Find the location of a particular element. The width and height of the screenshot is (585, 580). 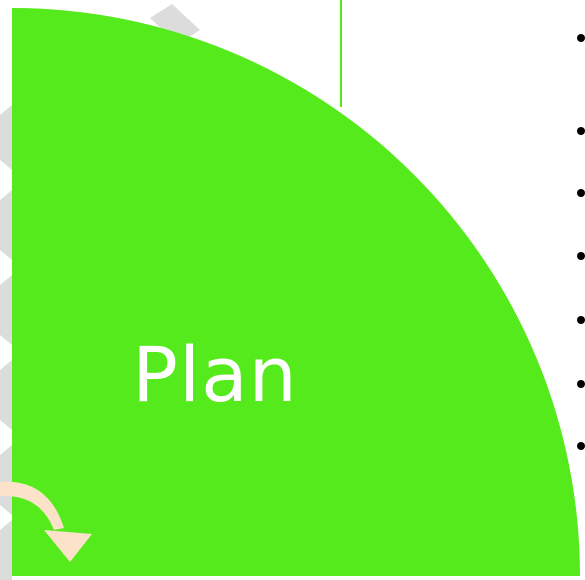

curved-arrow-icon is located at coordinates (46, 521).